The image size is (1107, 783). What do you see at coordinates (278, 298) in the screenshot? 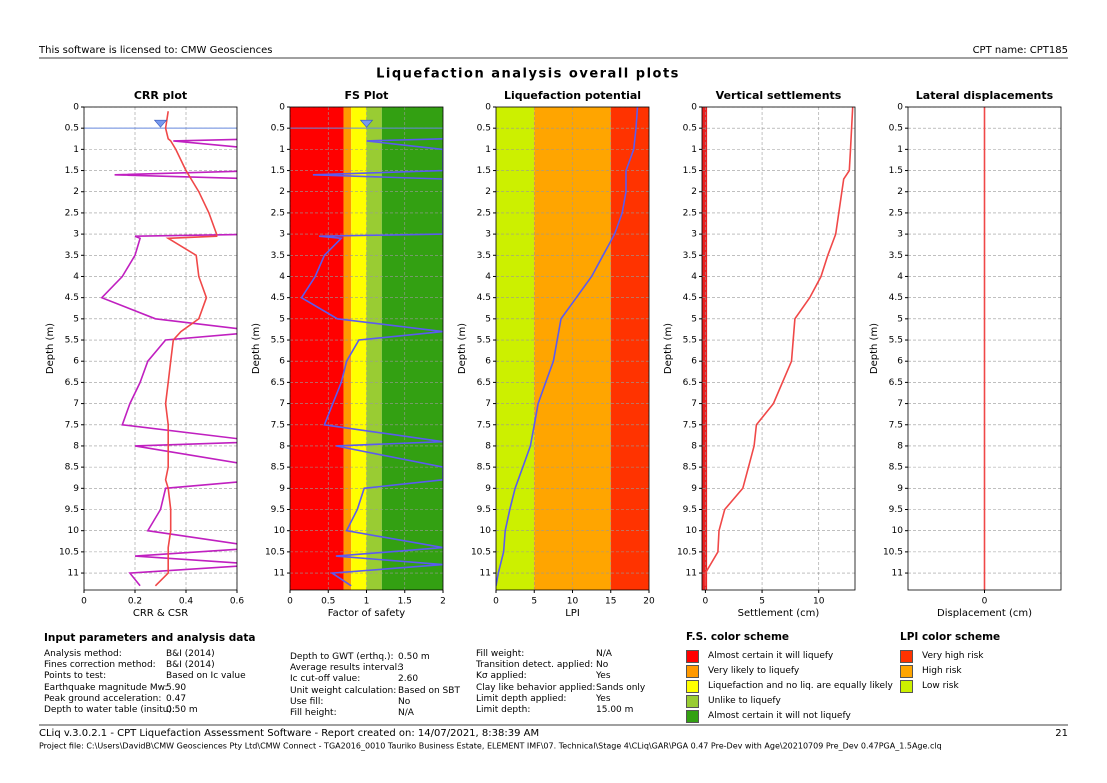
I see `y-tick-label: 4.5` at bounding box center [278, 298].